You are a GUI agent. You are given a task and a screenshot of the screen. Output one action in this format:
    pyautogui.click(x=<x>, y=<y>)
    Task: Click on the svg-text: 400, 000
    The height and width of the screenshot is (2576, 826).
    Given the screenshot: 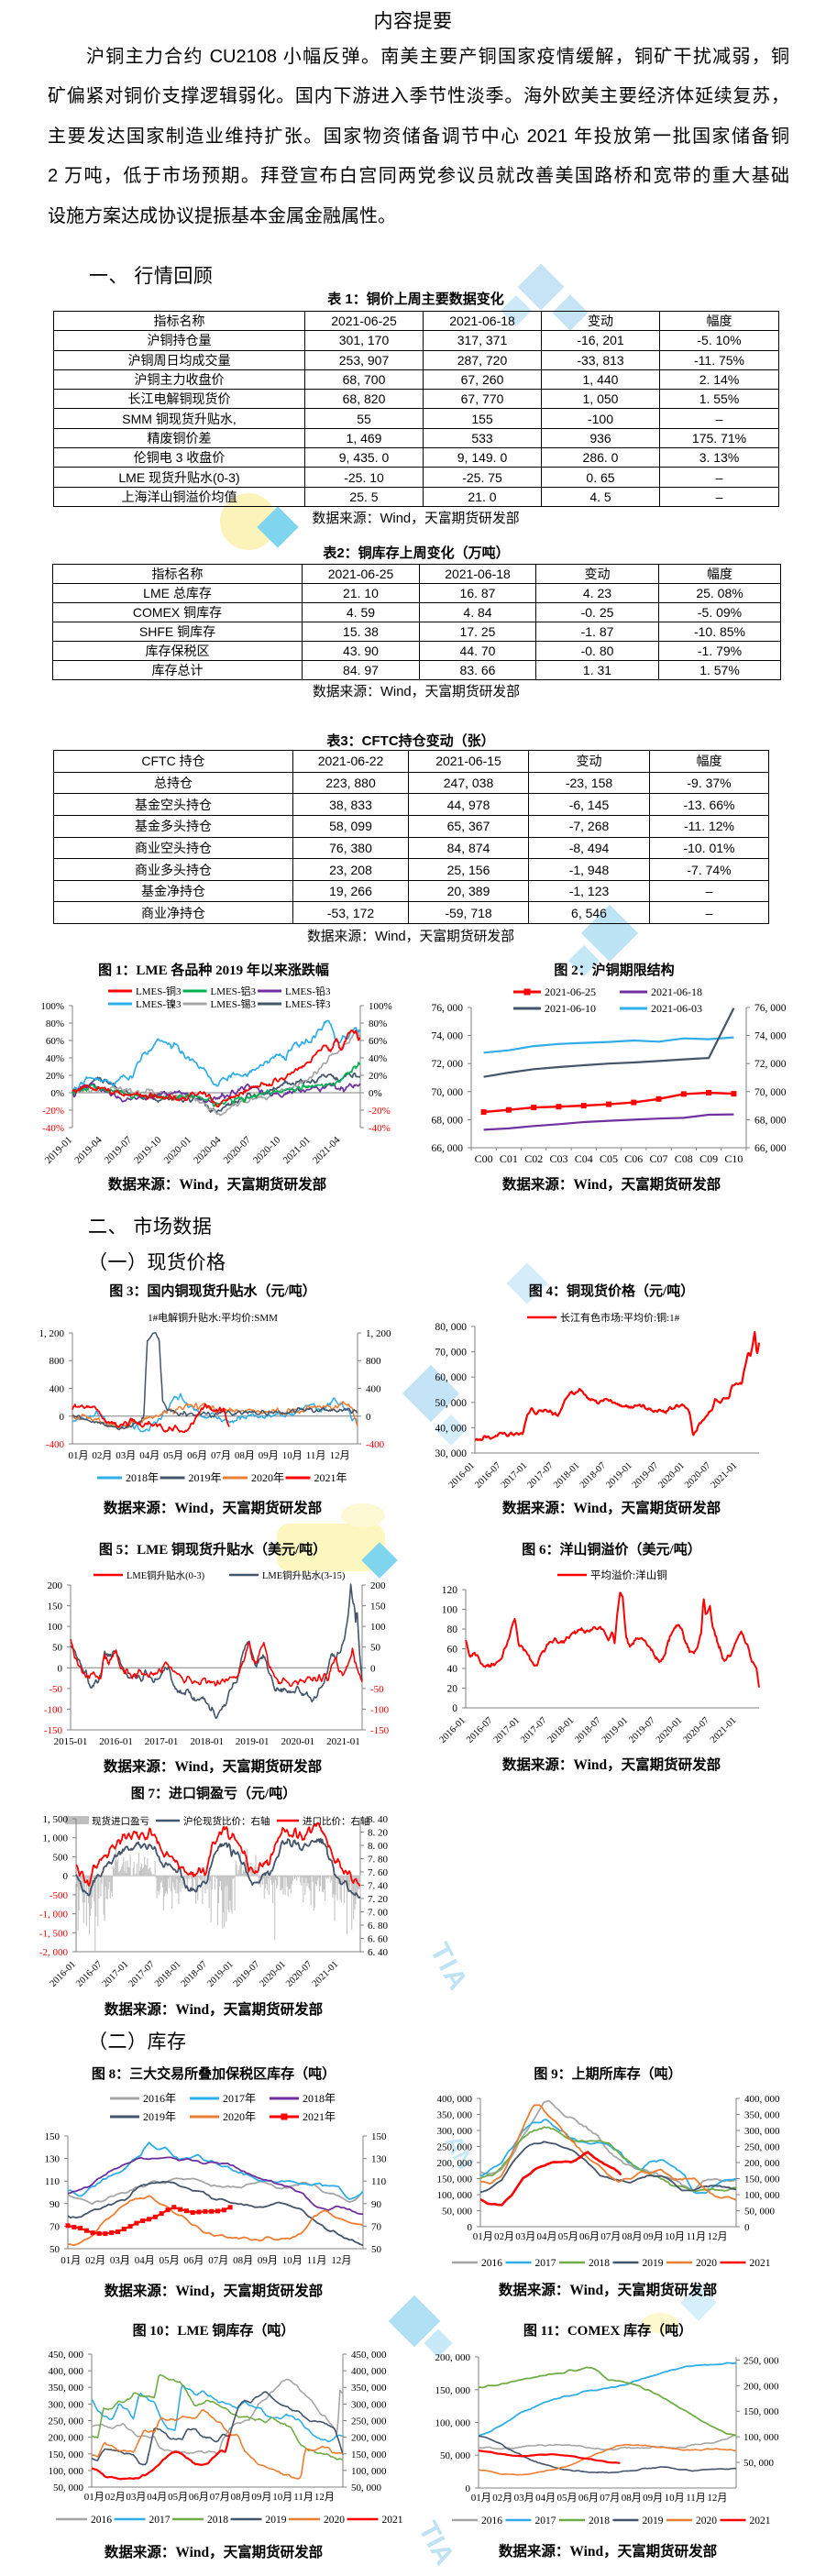 What is the action you would take?
    pyautogui.click(x=66, y=2371)
    